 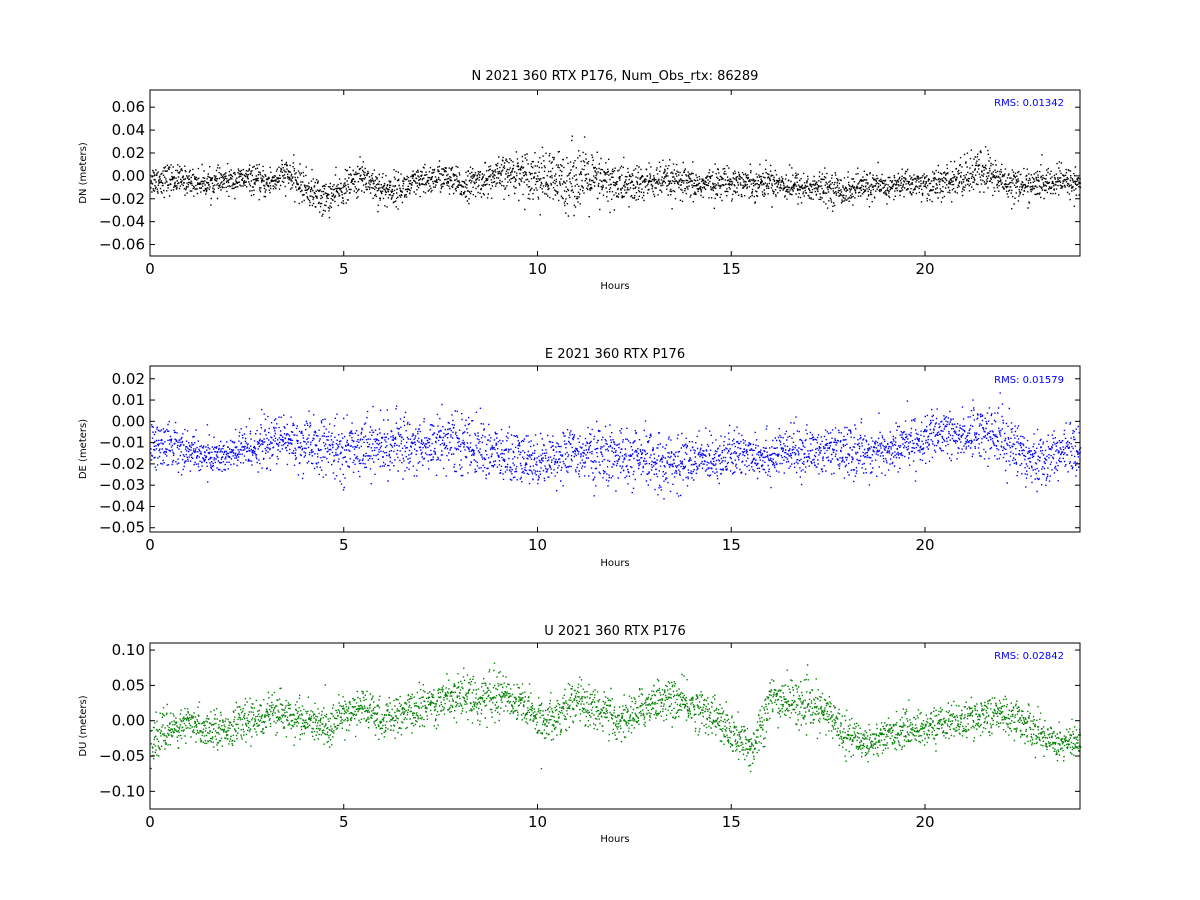 I want to click on panel-north-xticks: 0 5 10 15 20, so click(x=540, y=184).